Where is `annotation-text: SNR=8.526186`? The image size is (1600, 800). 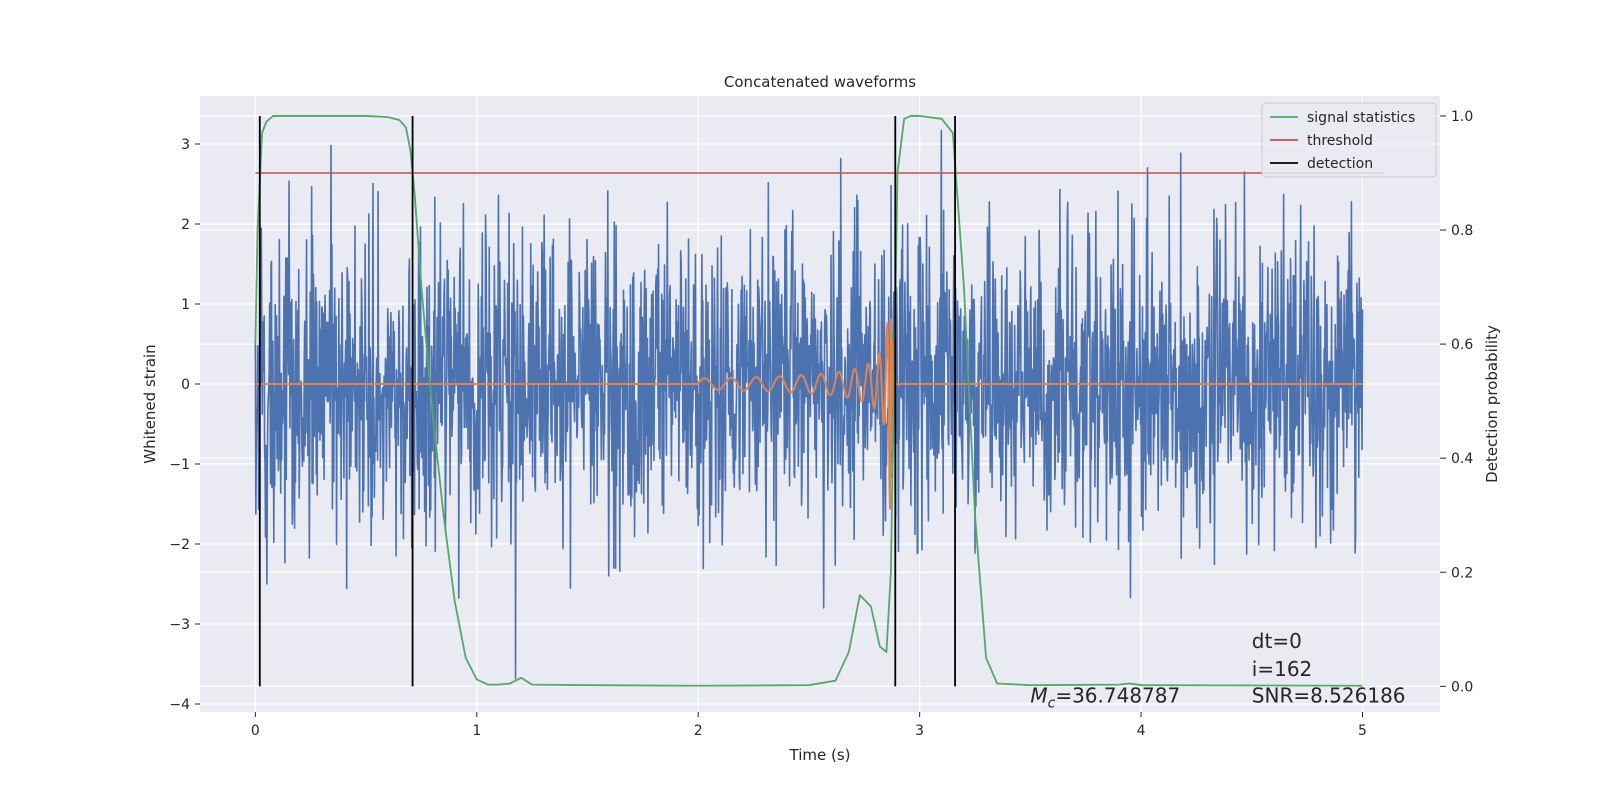
annotation-text: SNR=8.526186 is located at coordinates (1329, 695).